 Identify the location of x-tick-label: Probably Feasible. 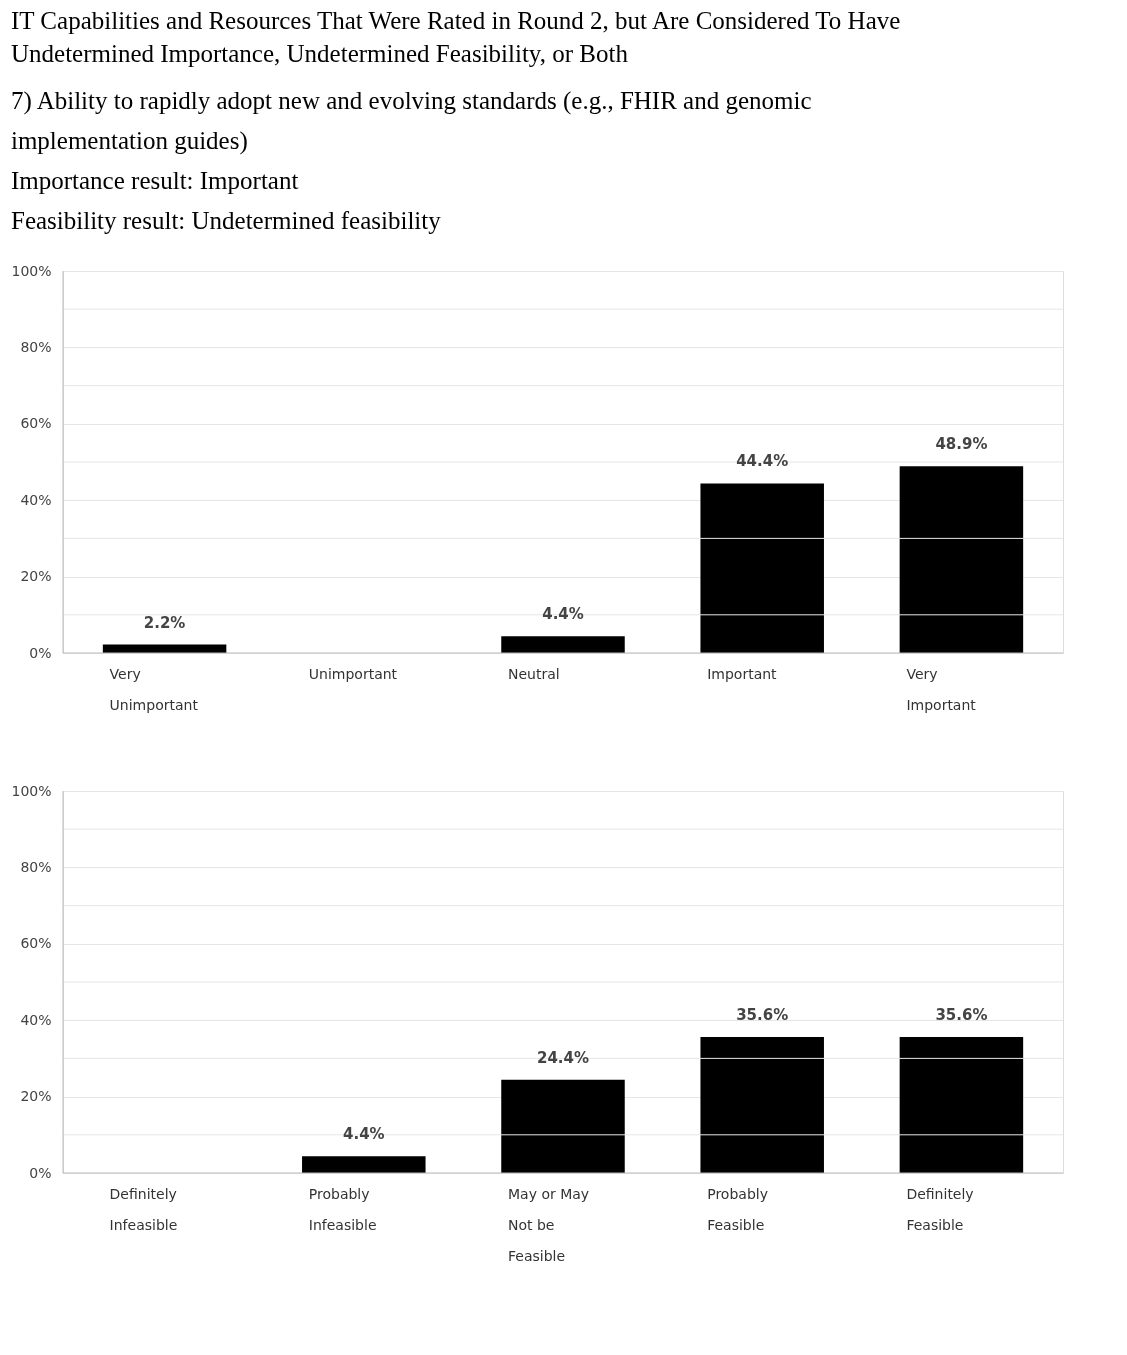
(737, 1209).